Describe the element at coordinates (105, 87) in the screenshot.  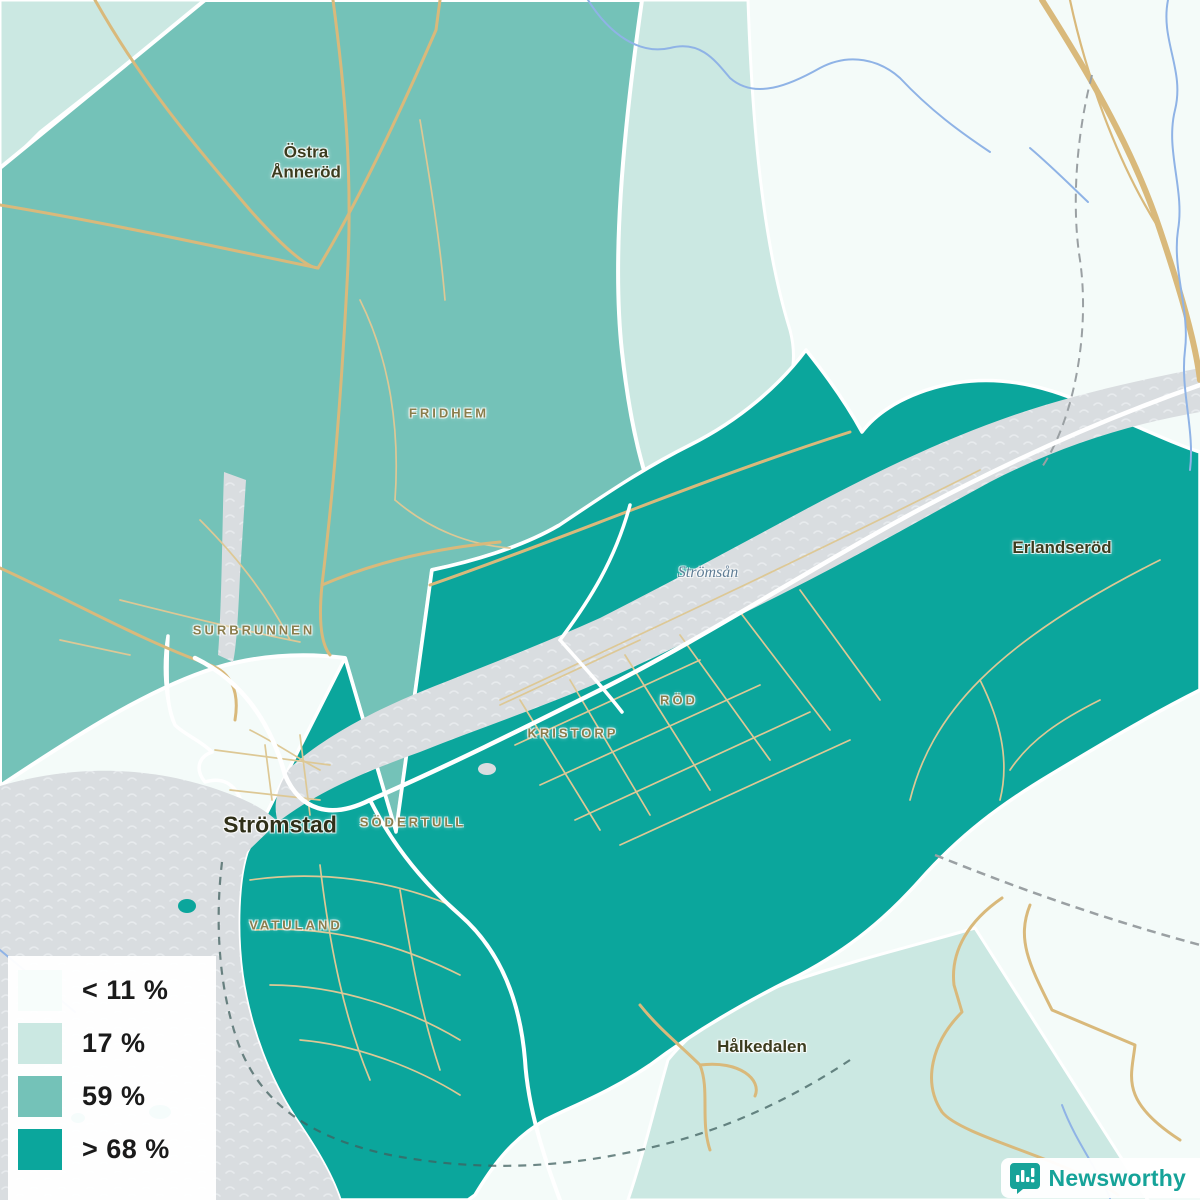
I see `region-17pct-top-left-corner` at that location.